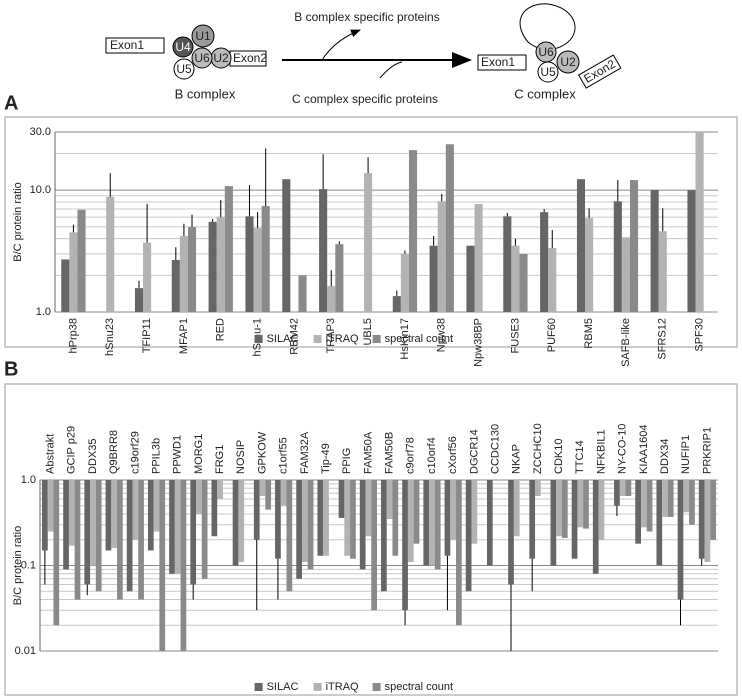 The image size is (742, 699). I want to click on out-arrow, so click(341, 45).